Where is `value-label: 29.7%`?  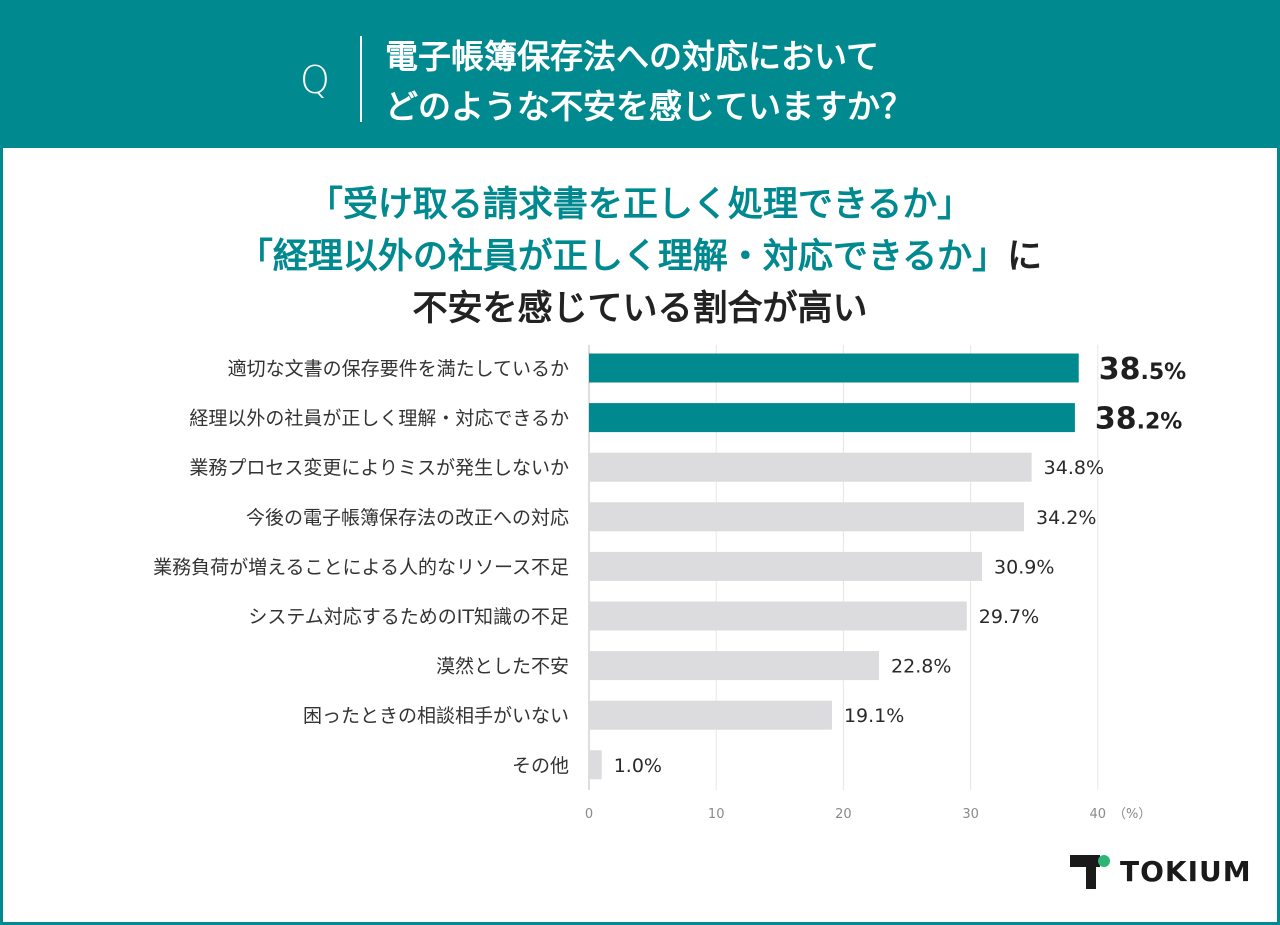
value-label: 29.7% is located at coordinates (1009, 617).